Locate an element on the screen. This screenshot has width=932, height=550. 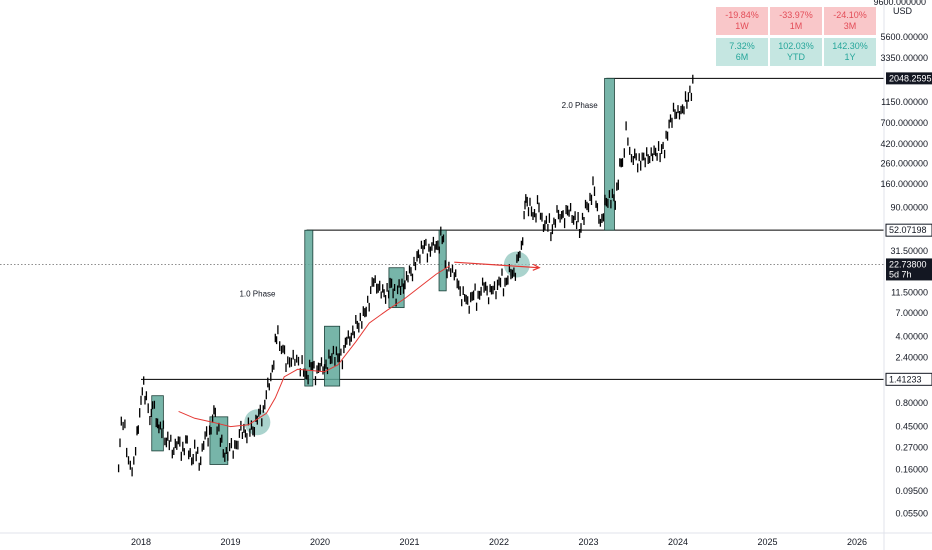
price-badge-label: 2048.25951 is located at coordinates (910, 78).